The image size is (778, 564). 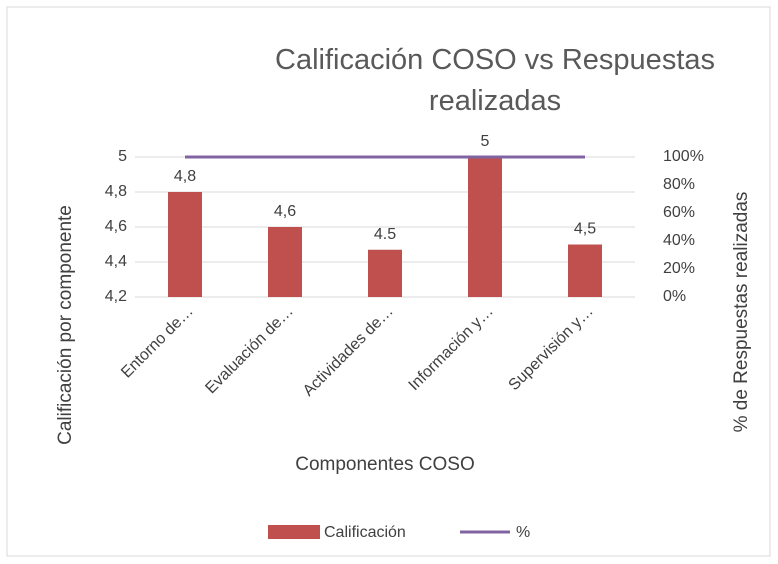 What do you see at coordinates (679, 268) in the screenshot?
I see `y2-tick-label: 20%` at bounding box center [679, 268].